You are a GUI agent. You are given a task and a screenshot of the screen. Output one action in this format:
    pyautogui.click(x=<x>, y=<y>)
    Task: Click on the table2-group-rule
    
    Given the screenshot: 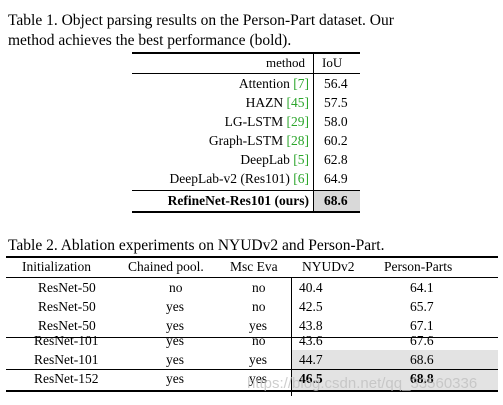 What is the action you would take?
    pyautogui.click(x=252, y=337)
    